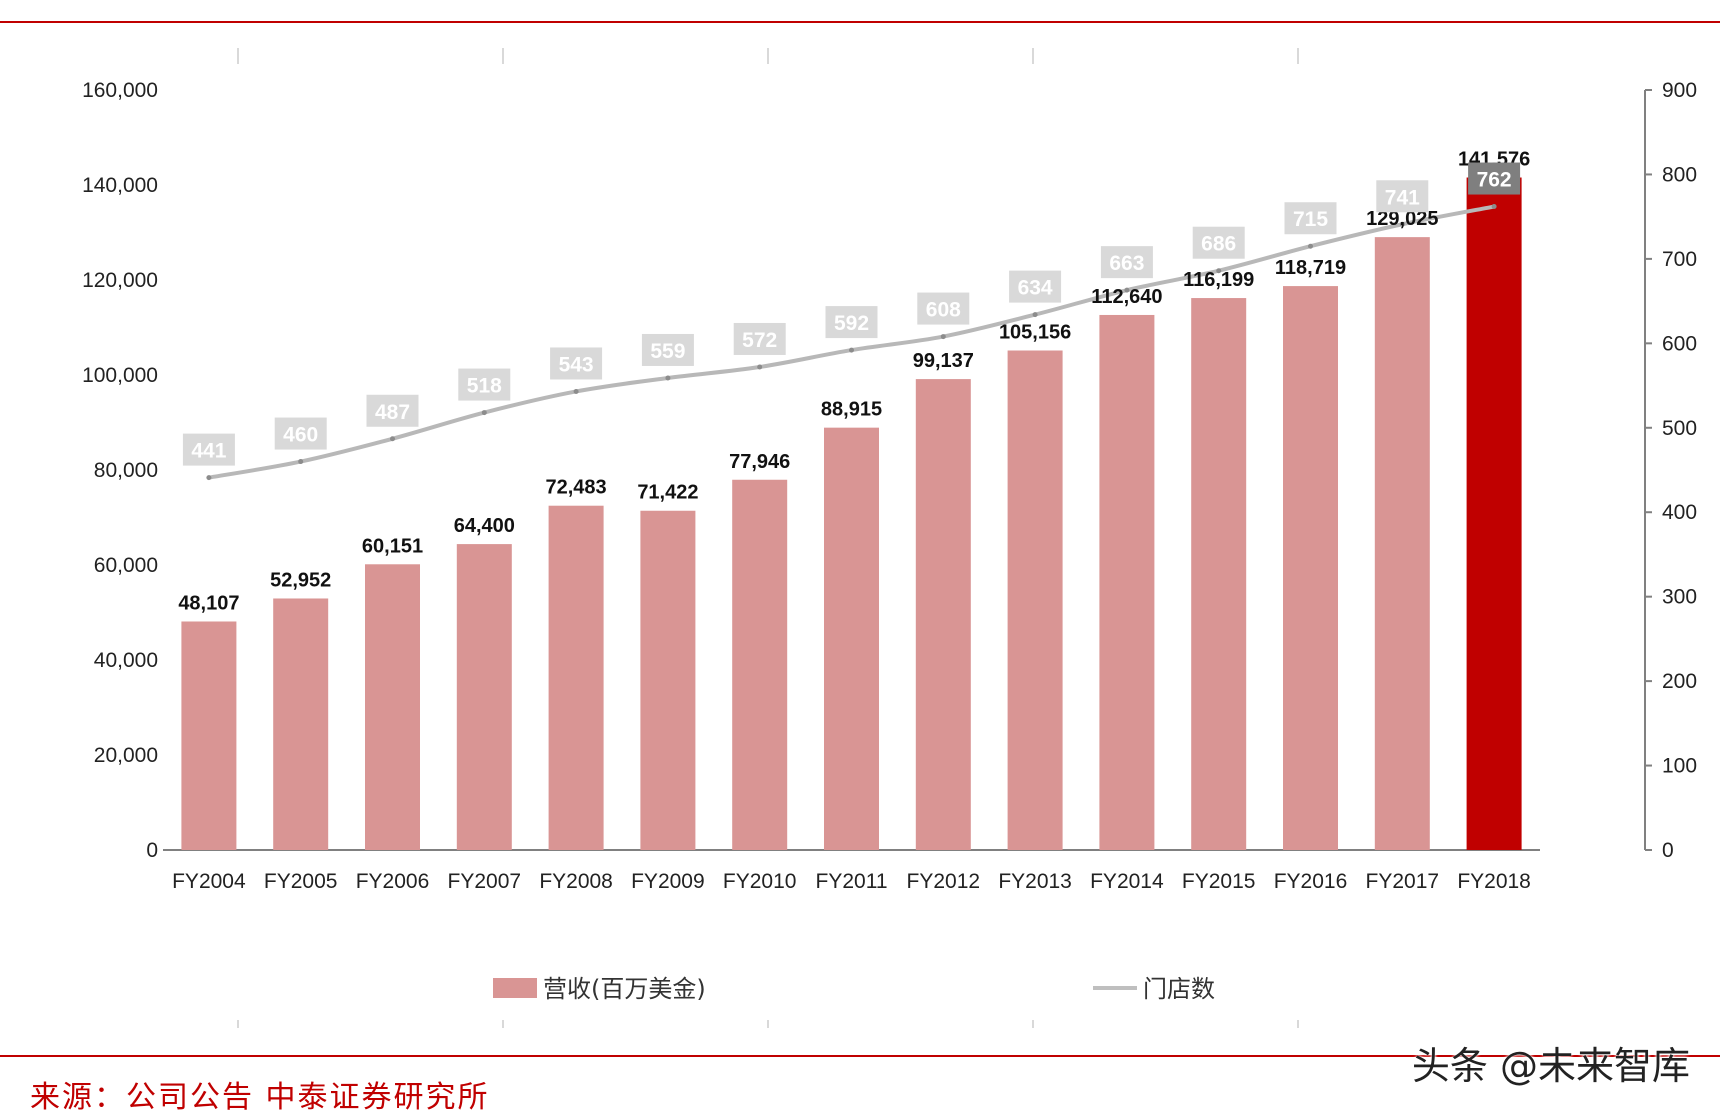  Describe the element at coordinates (1679, 174) in the screenshot. I see `y-right-tick-label: 800` at that location.